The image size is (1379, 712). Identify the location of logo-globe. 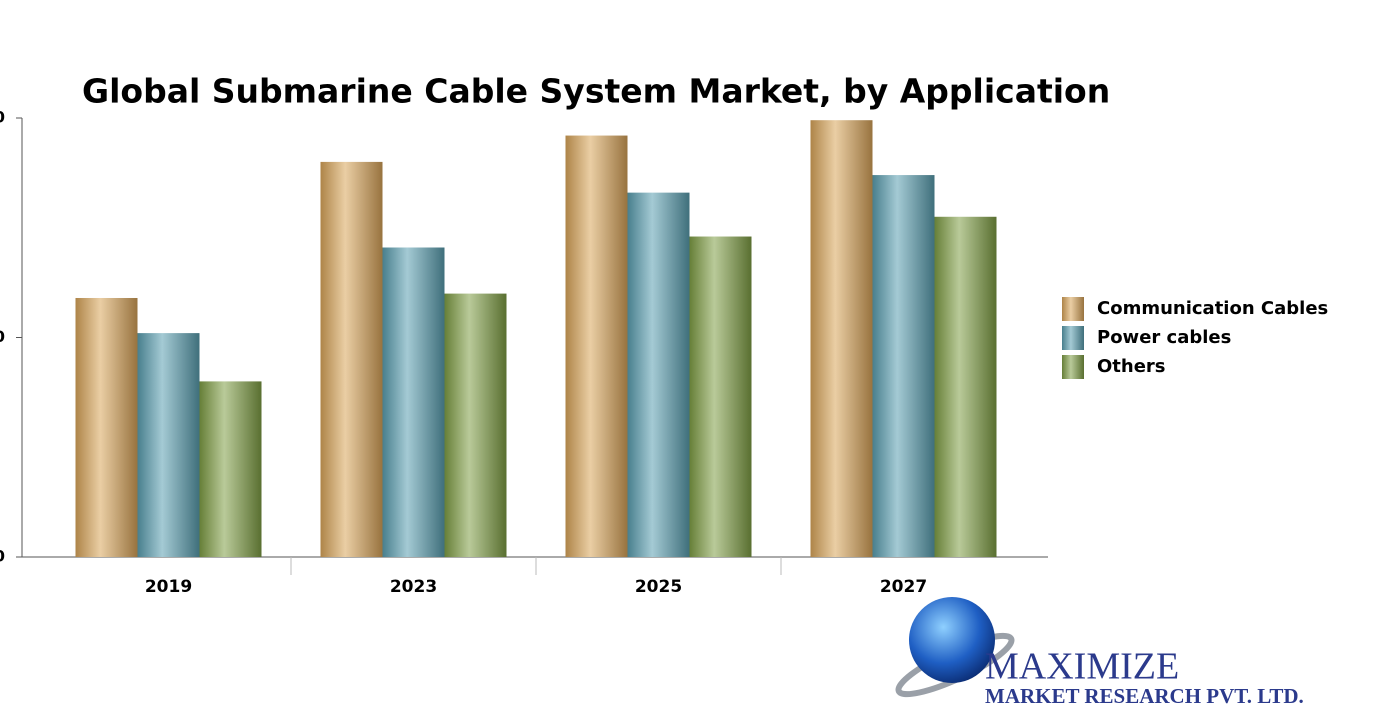
(952, 640).